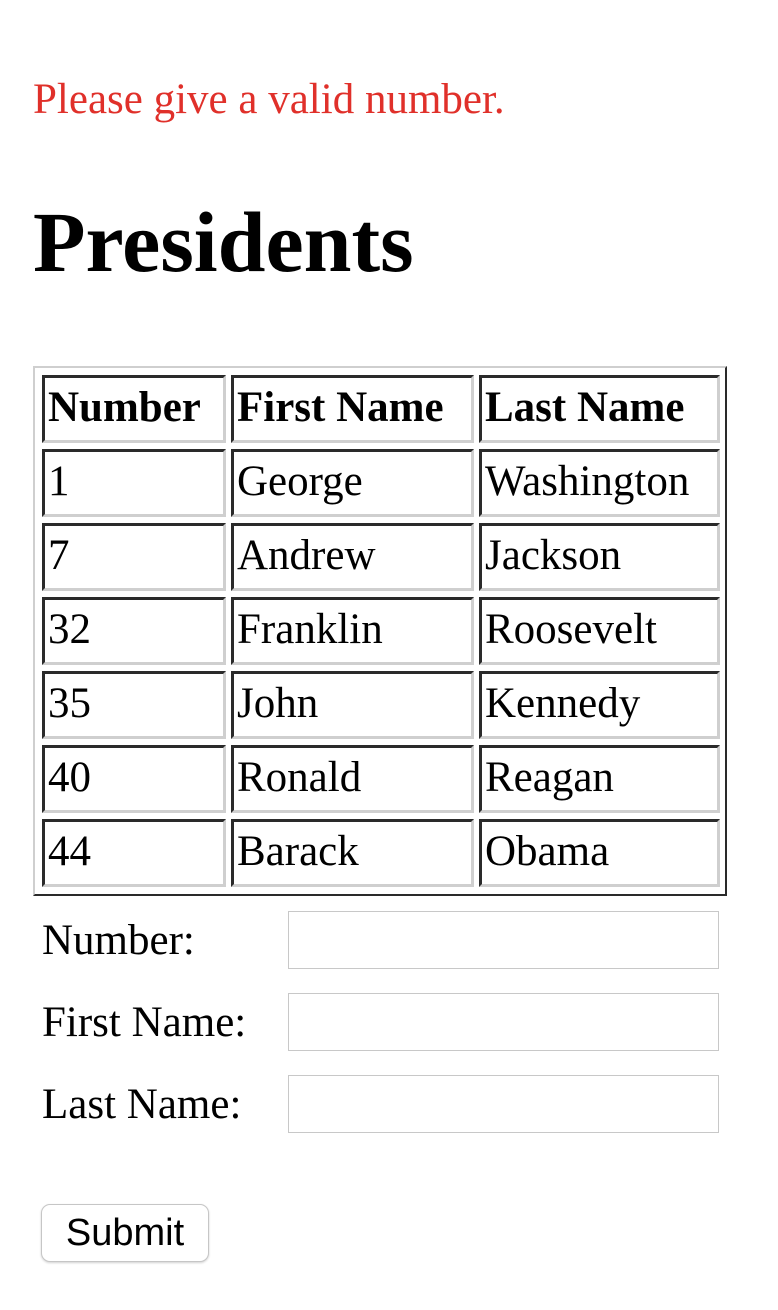  I want to click on table-cell-number: 7, so click(134, 557).